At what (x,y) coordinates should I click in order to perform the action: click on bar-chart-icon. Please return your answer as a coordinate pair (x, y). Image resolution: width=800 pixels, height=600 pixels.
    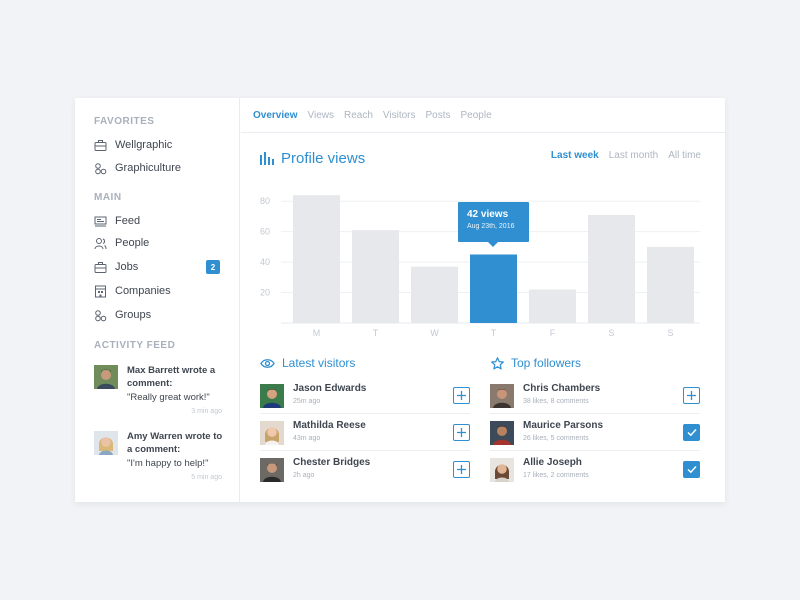
    Looking at the image, I should click on (267, 158).